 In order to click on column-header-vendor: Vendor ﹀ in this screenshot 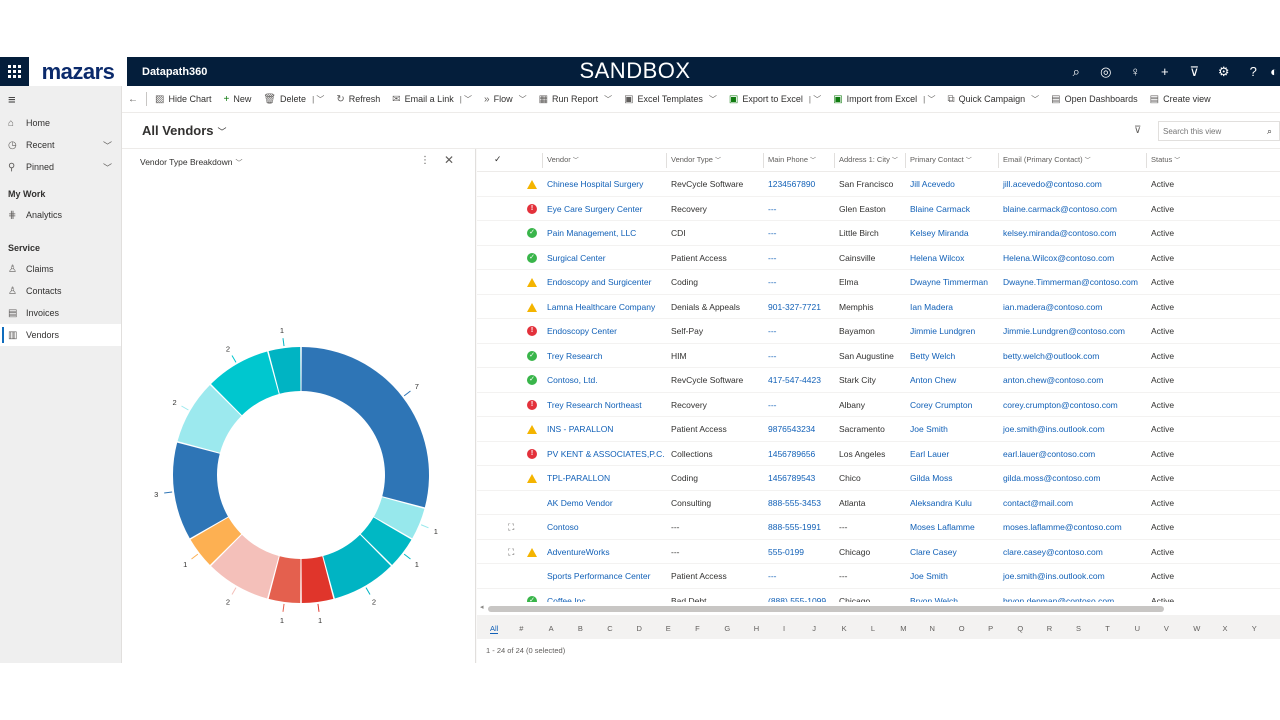, I will do `click(563, 159)`.